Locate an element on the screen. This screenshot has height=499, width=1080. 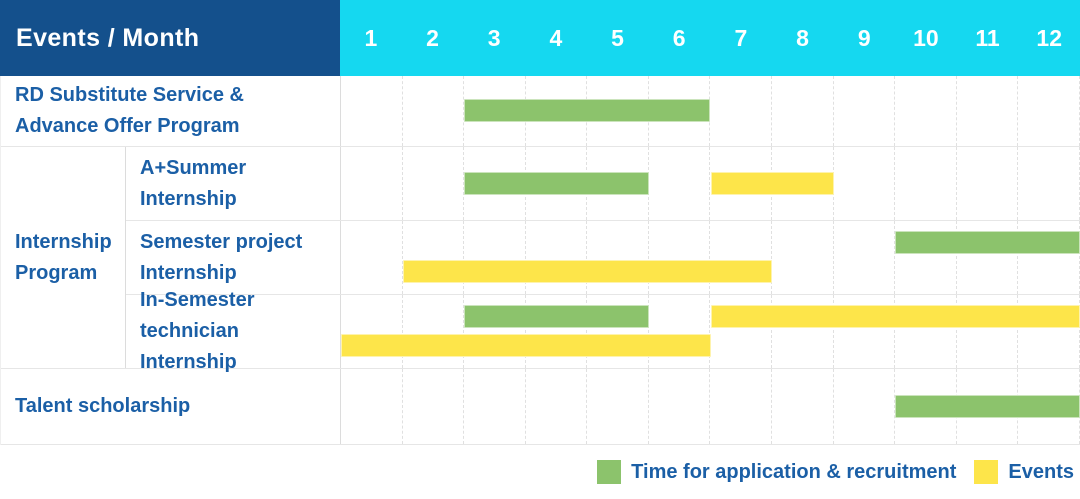
gantt-track-talent-scholarship is located at coordinates (710, 406).